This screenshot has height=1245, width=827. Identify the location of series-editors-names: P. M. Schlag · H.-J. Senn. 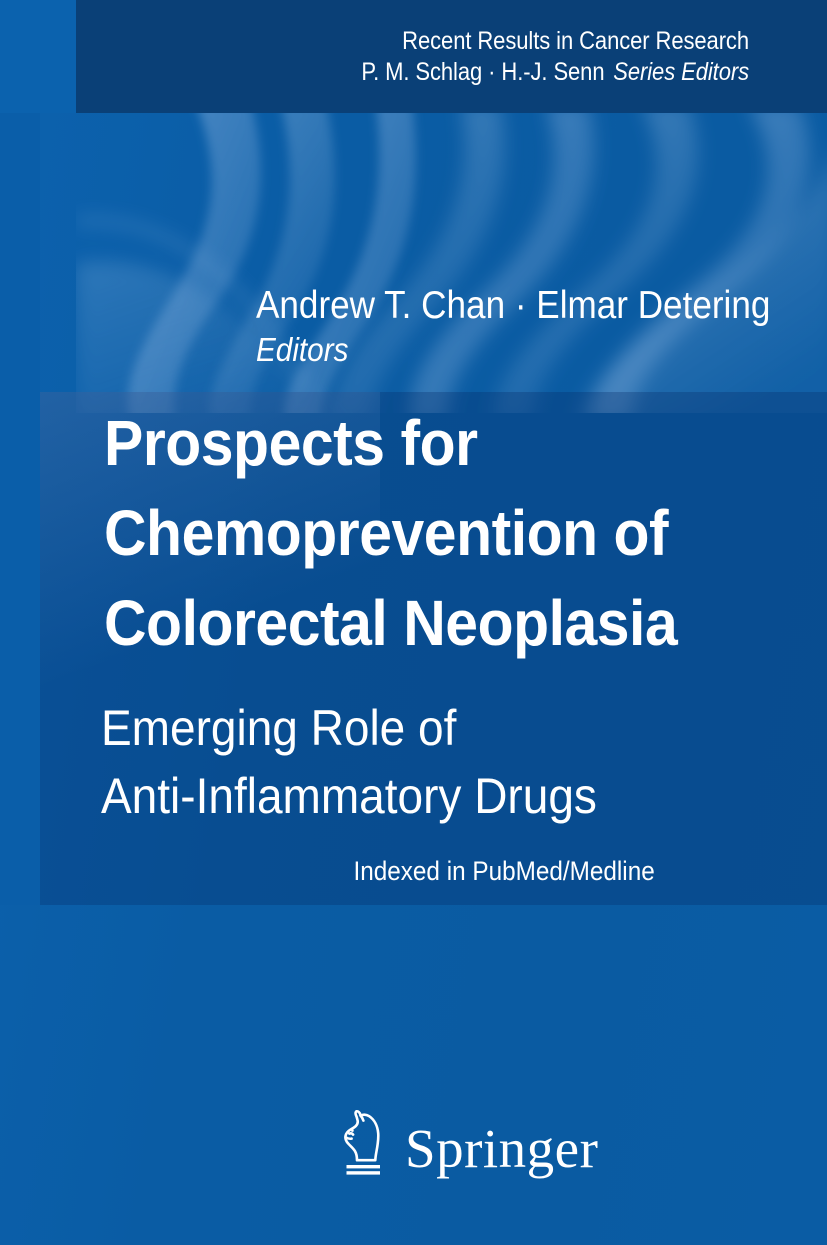
(483, 72).